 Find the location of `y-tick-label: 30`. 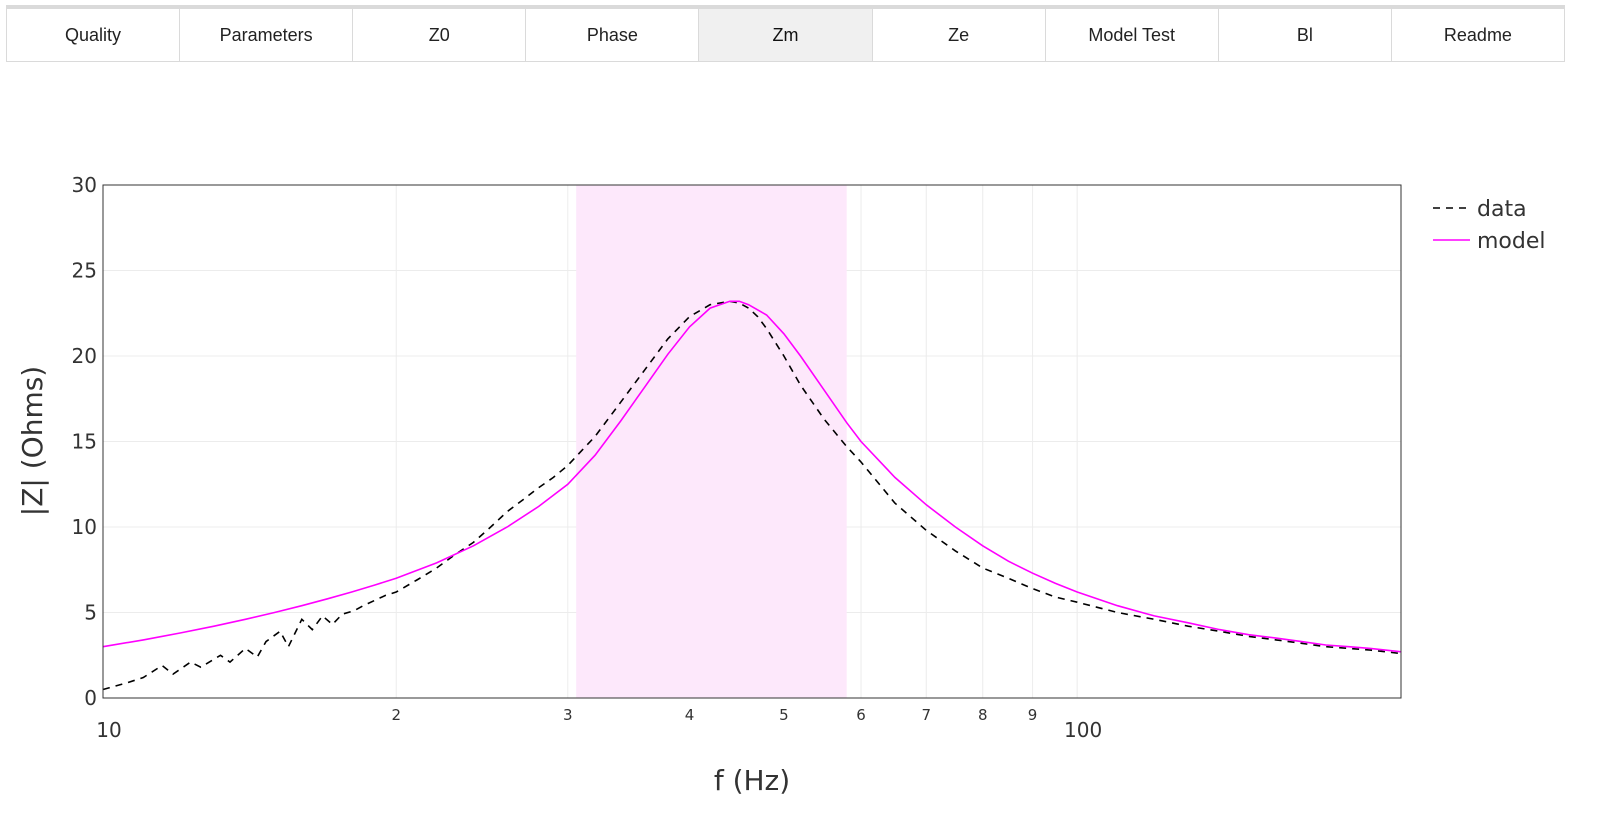

y-tick-label: 30 is located at coordinates (84, 185).